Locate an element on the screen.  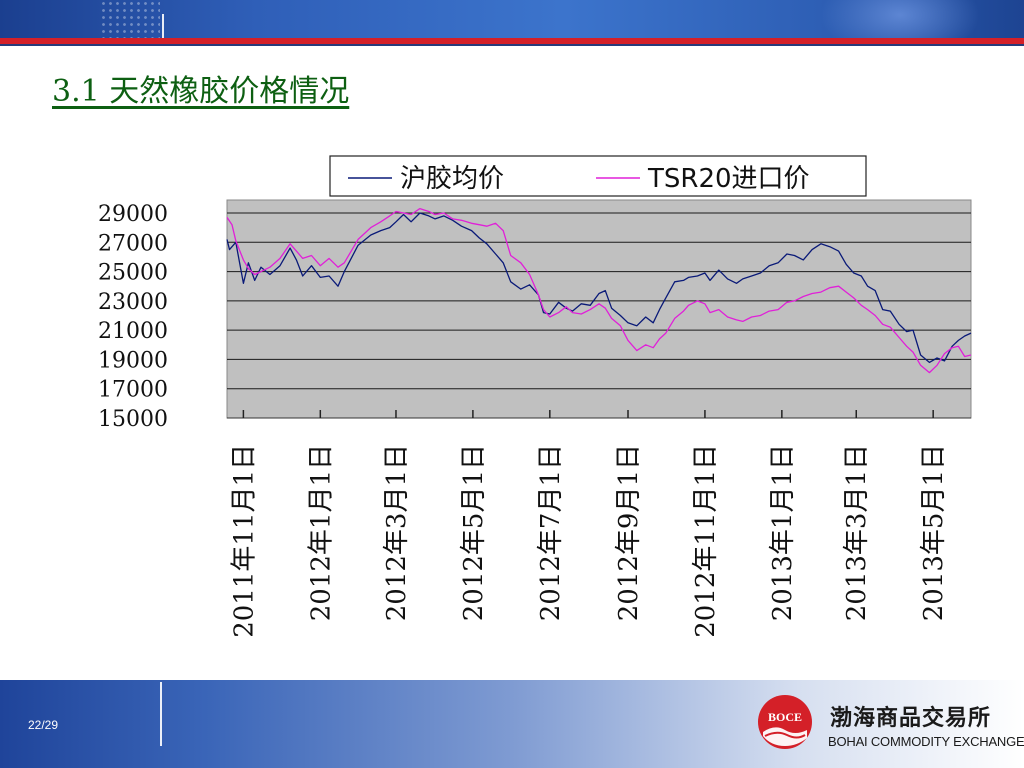
x-tick-label: 2011年11月1日 is located at coordinates (244, 541).